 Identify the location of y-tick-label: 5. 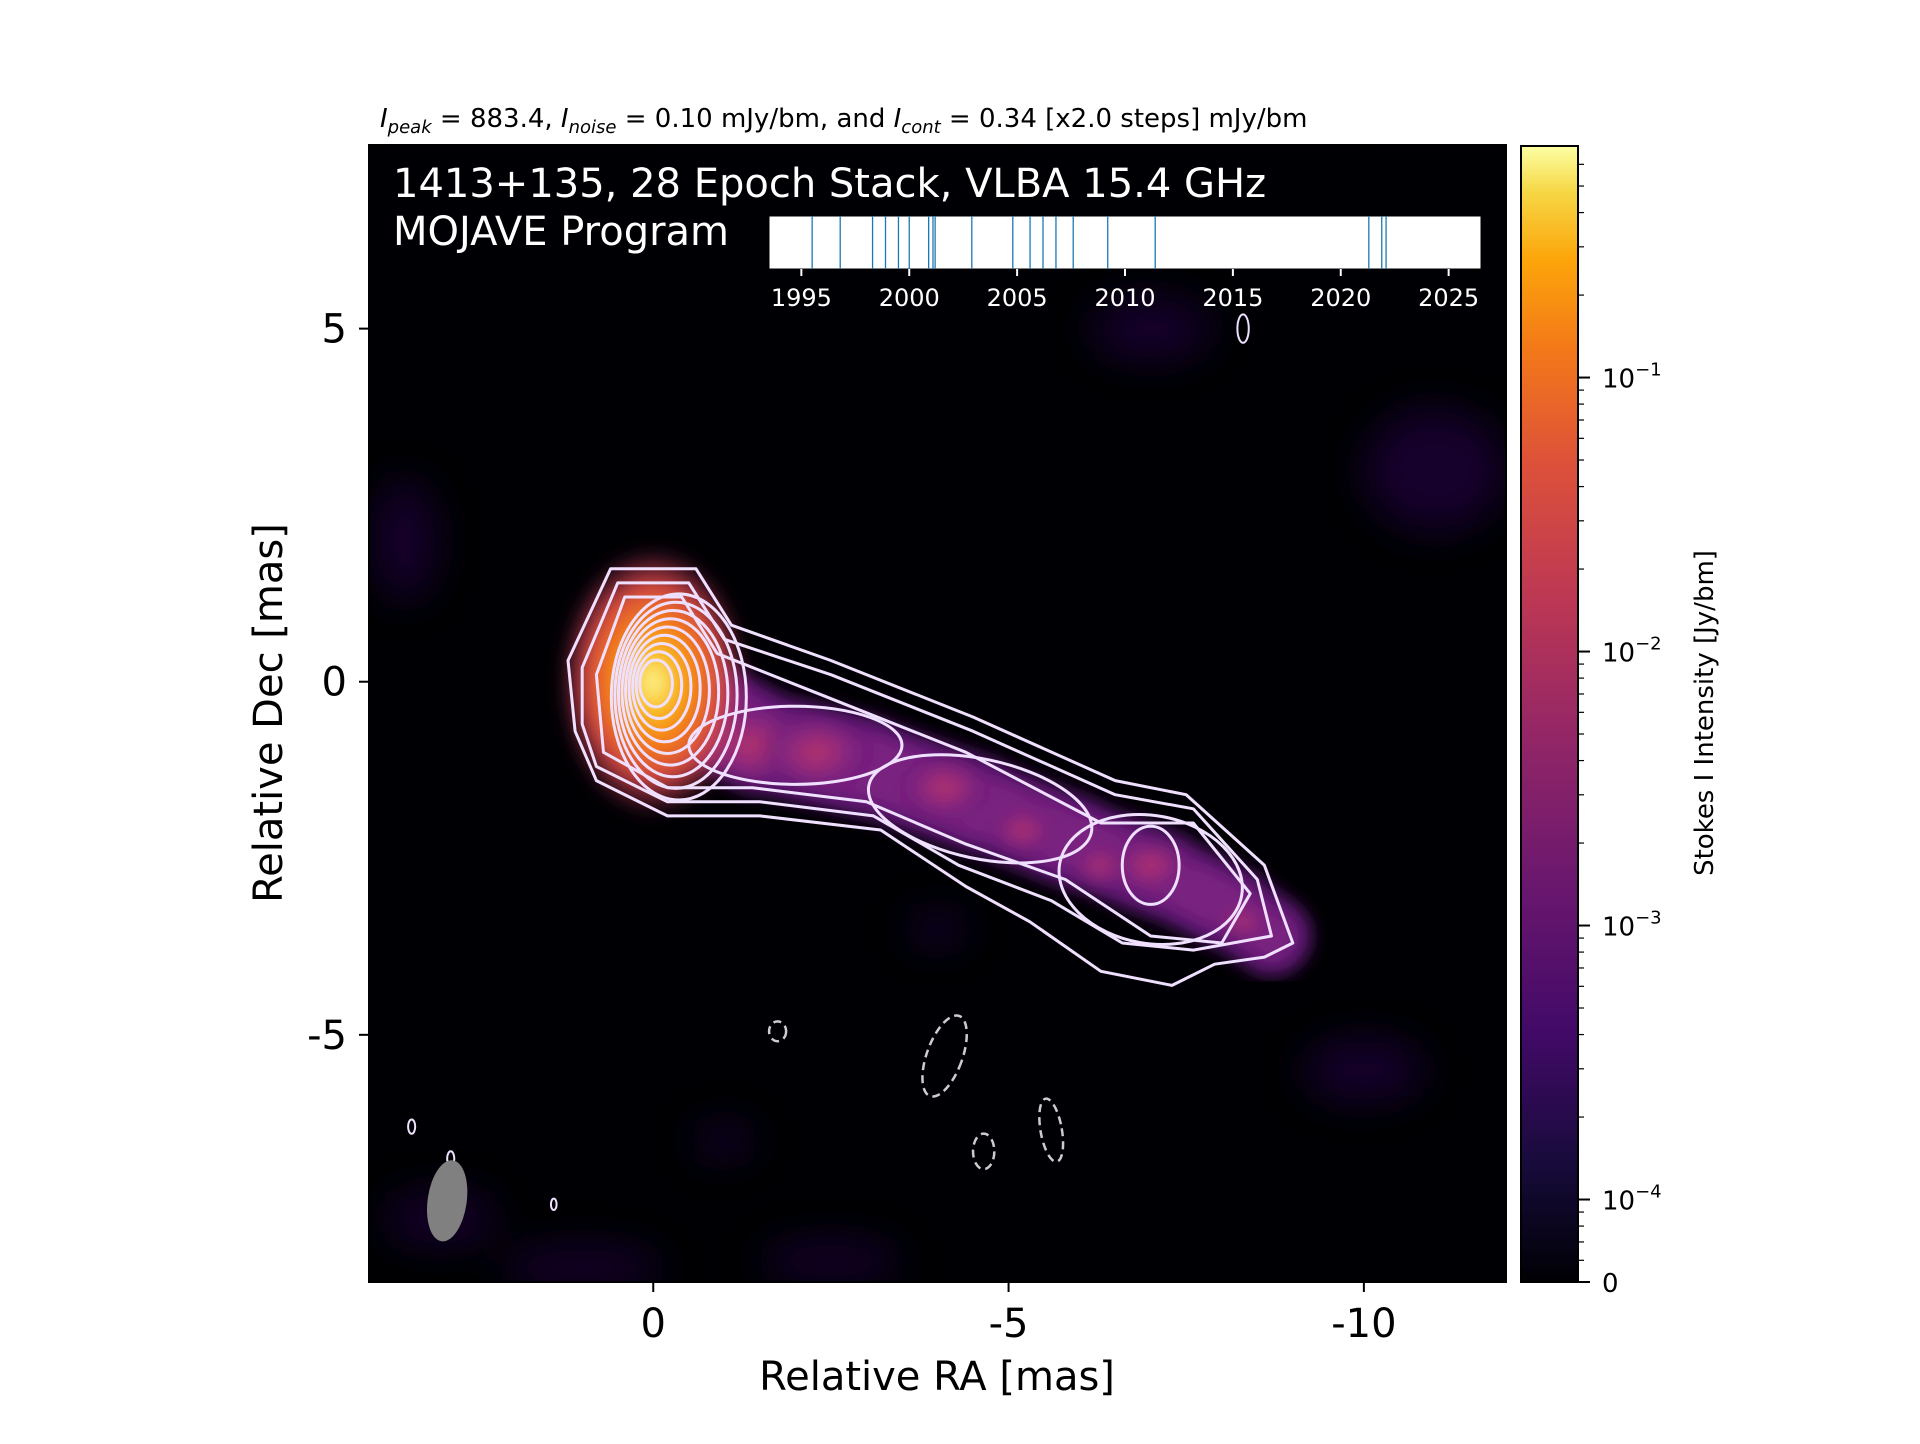
(334, 330).